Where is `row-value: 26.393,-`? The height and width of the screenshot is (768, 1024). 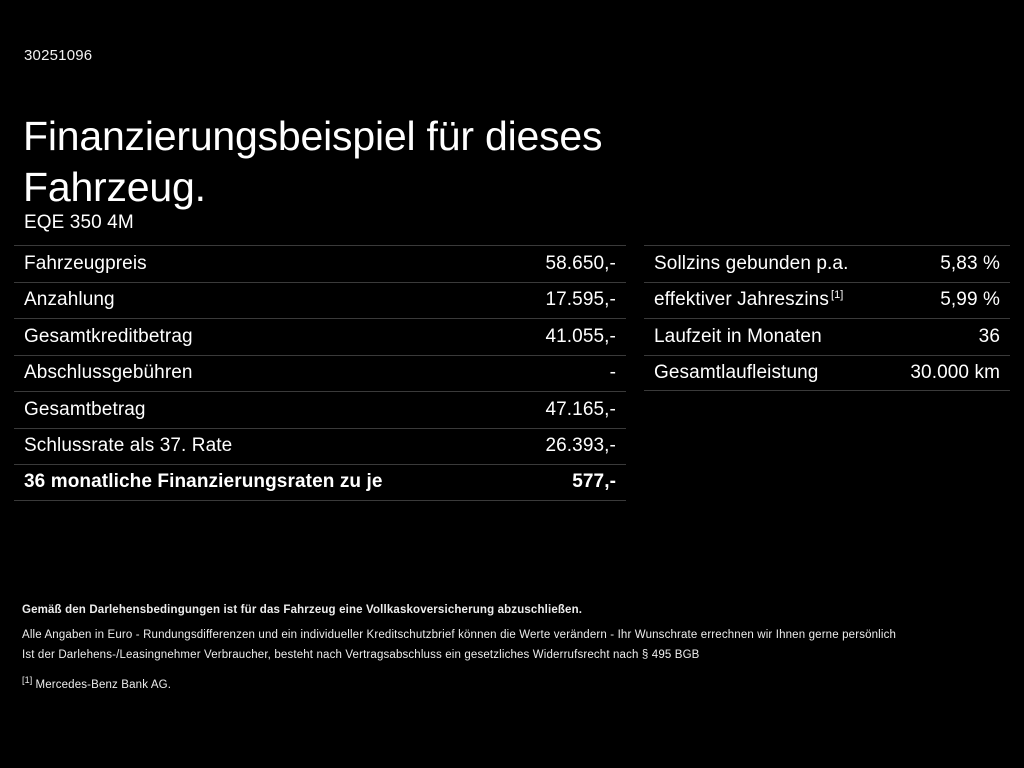
row-value: 26.393,- is located at coordinates (580, 446).